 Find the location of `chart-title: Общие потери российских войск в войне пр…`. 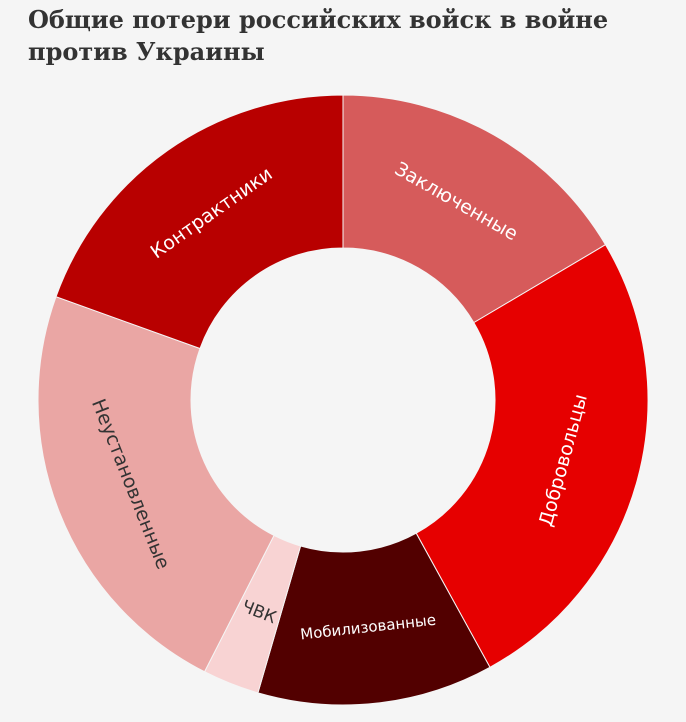

chart-title: Общие потери российских войск в войне пр… is located at coordinates (318, 35).